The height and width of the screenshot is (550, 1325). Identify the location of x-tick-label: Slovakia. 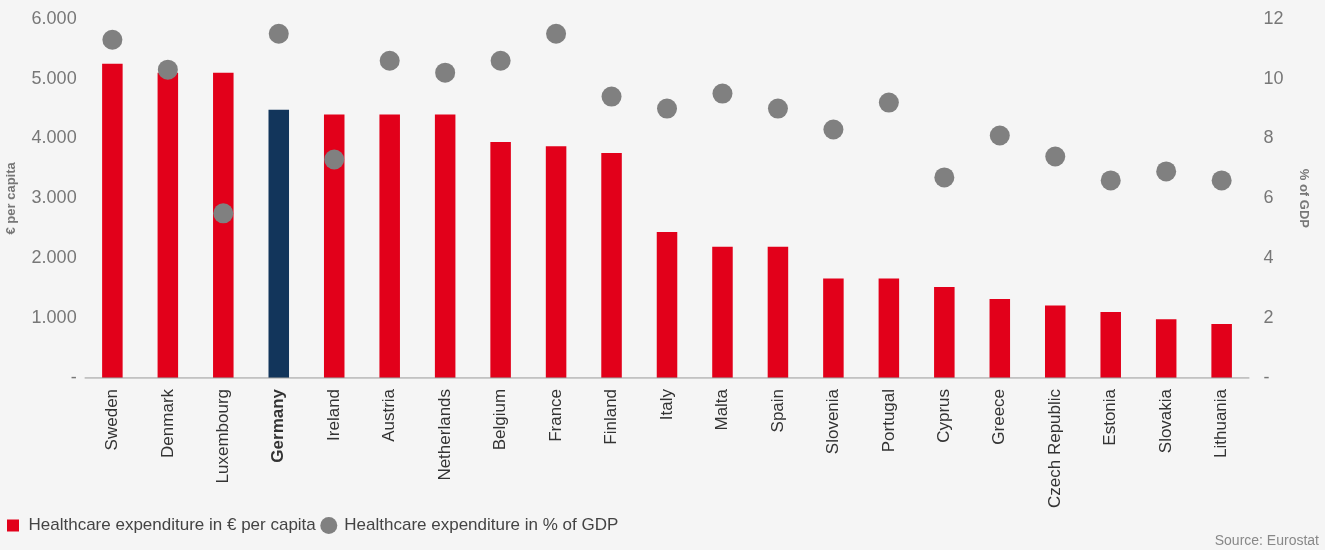
(1165, 421).